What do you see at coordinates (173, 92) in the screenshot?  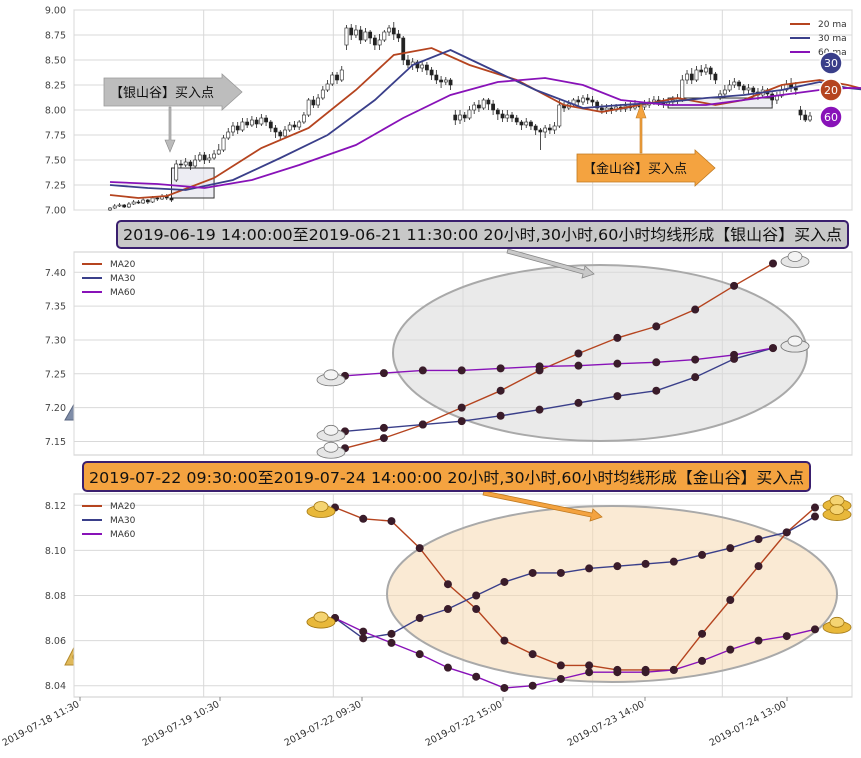 I see `callout-silver-arrow` at bounding box center [173, 92].